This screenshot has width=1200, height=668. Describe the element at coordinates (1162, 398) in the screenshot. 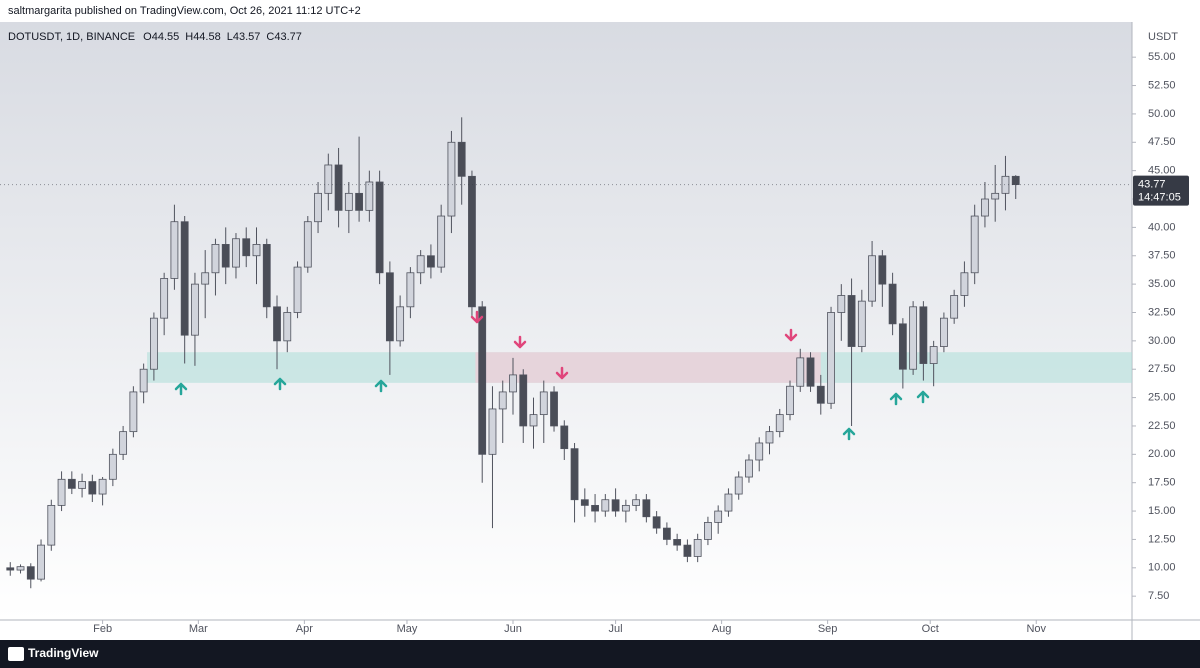

I see `y-tick-label: 25.00` at that location.